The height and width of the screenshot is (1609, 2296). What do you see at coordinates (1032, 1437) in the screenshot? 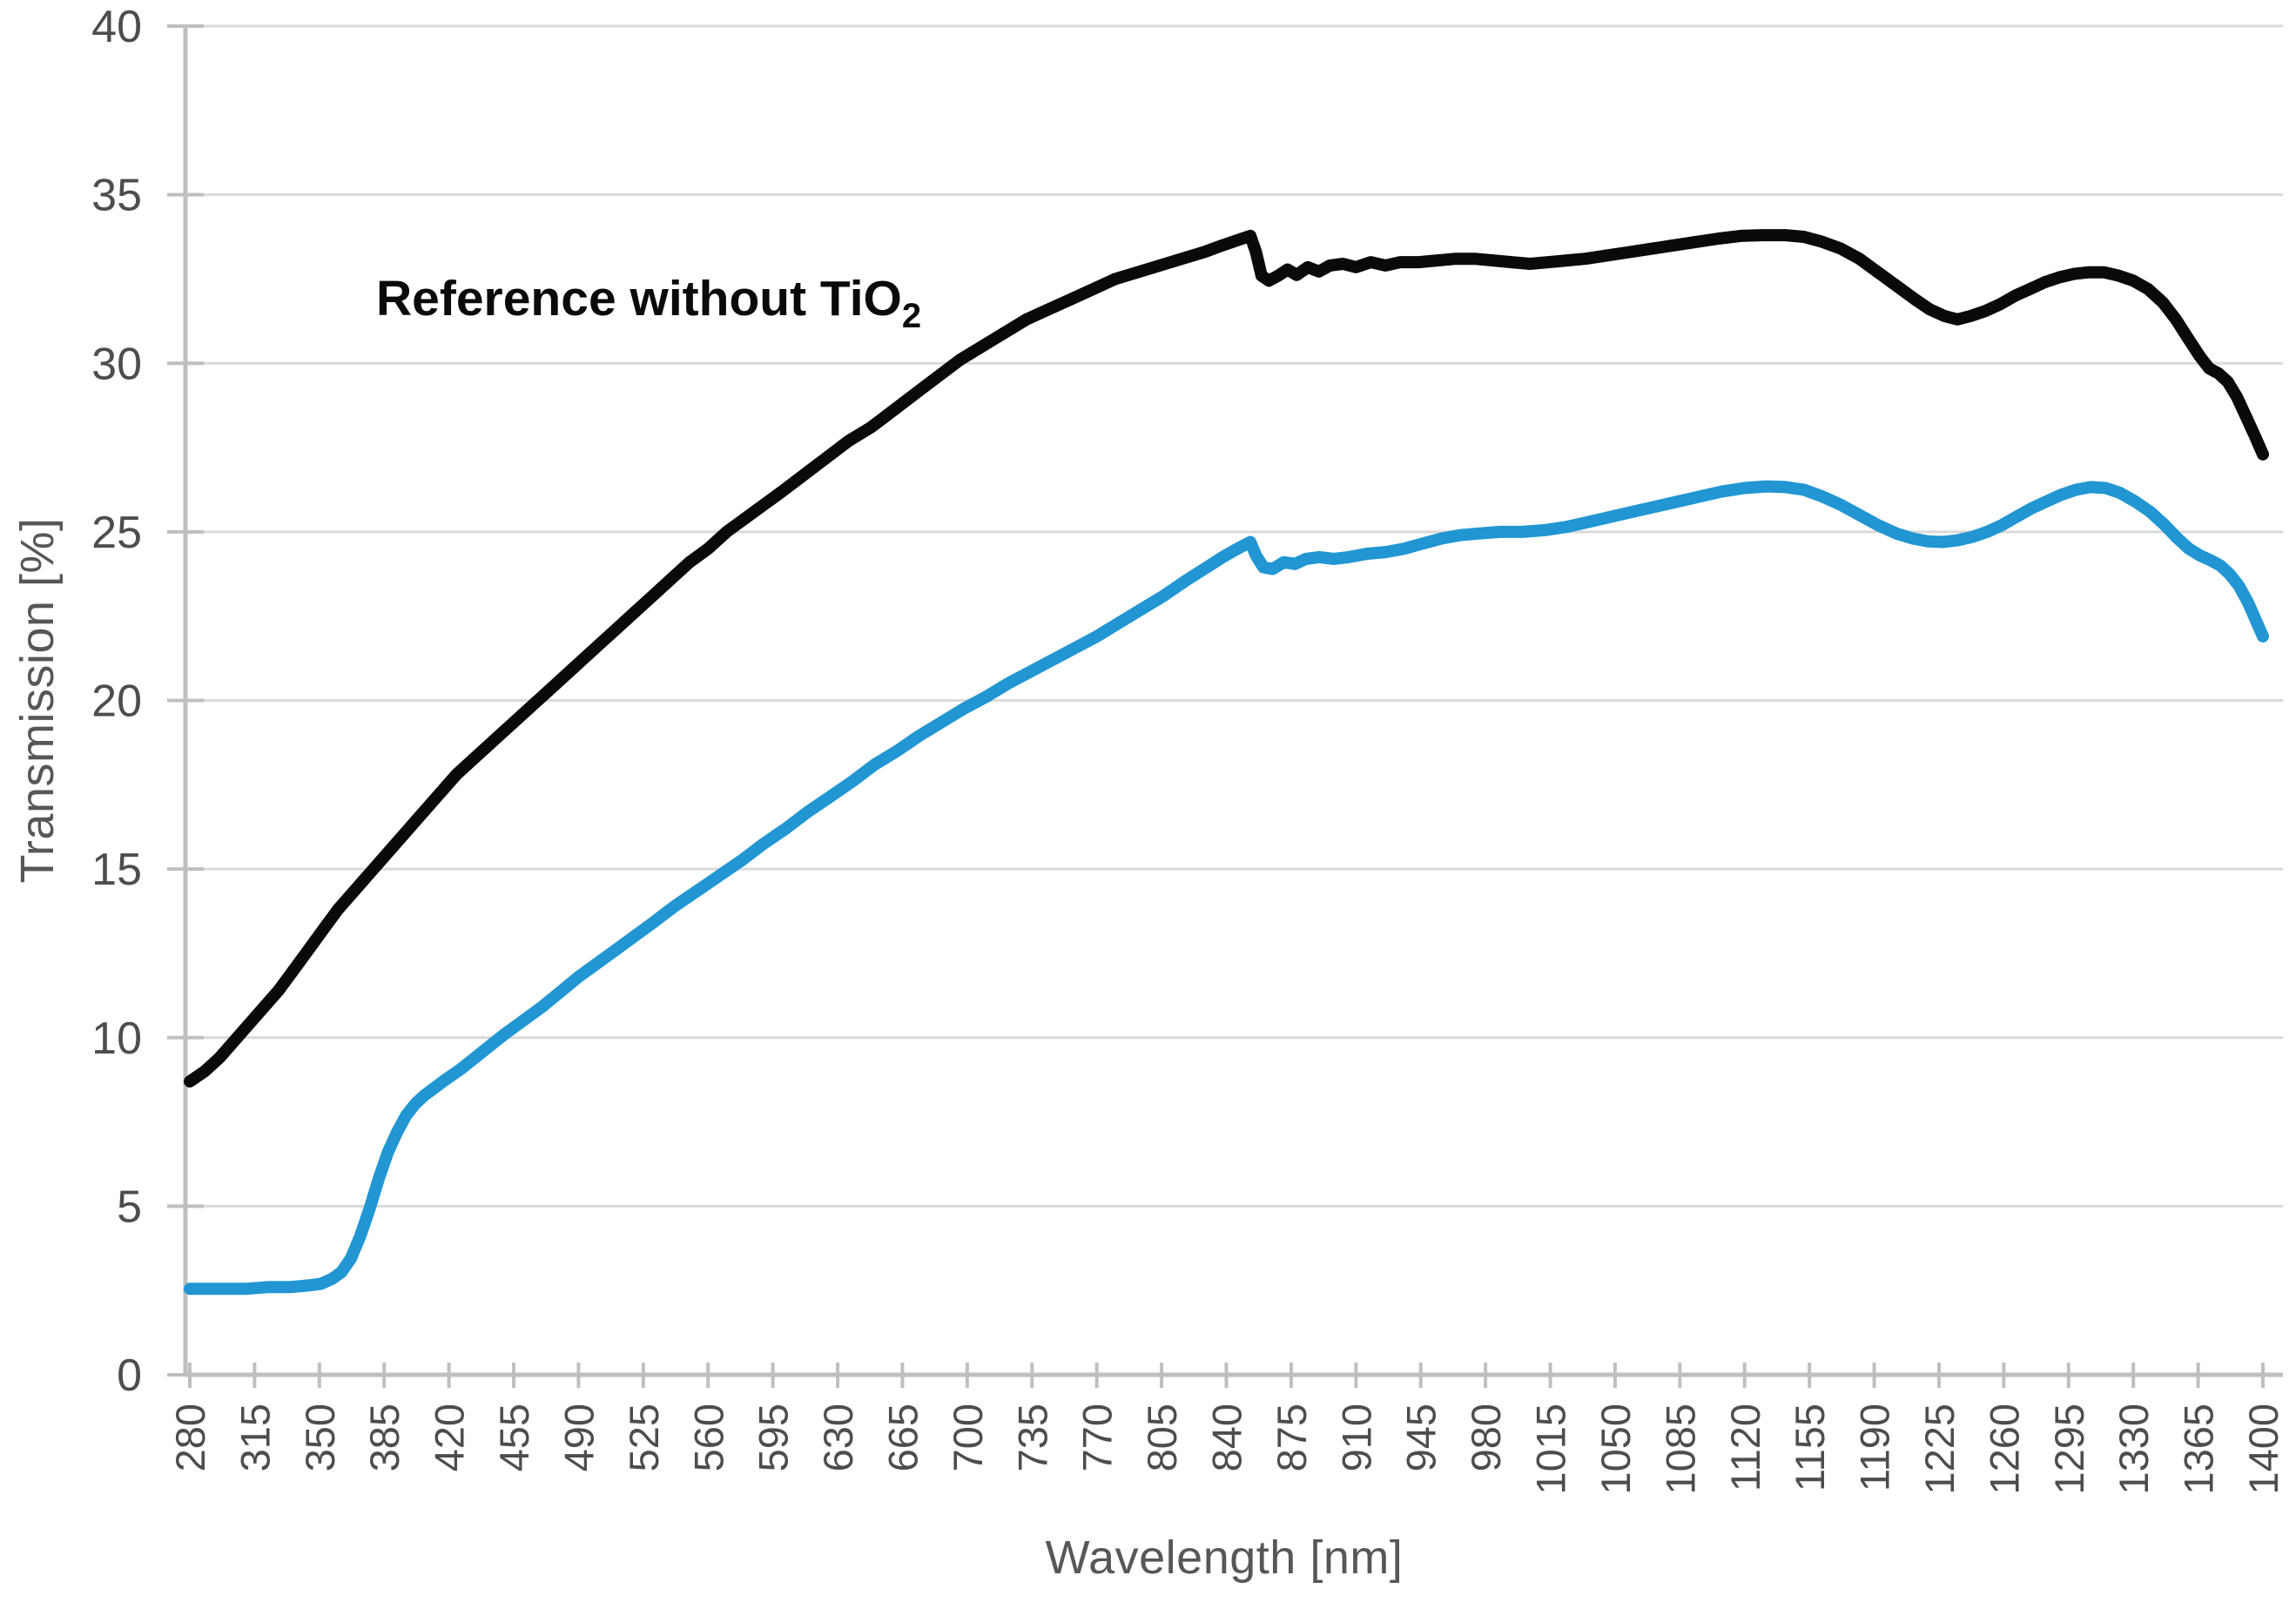
I see `x-tick-label-735: 735` at bounding box center [1032, 1437].